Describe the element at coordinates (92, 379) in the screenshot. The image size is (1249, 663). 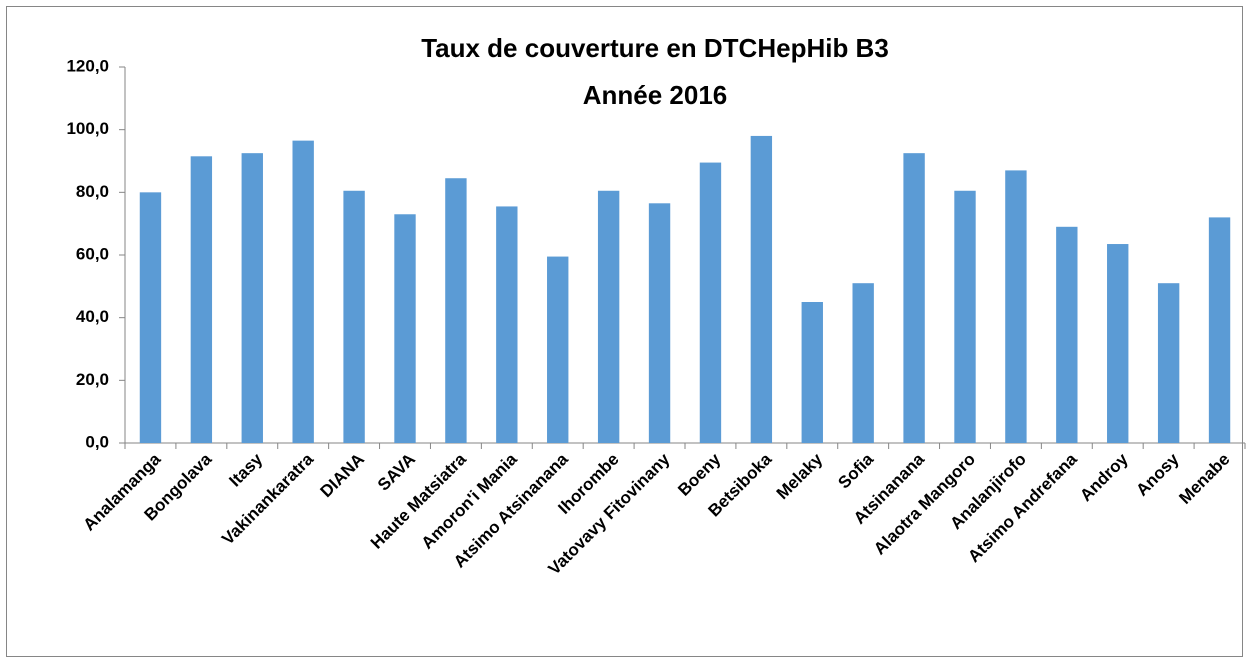
I see `y-tick-label: 20,0` at that location.